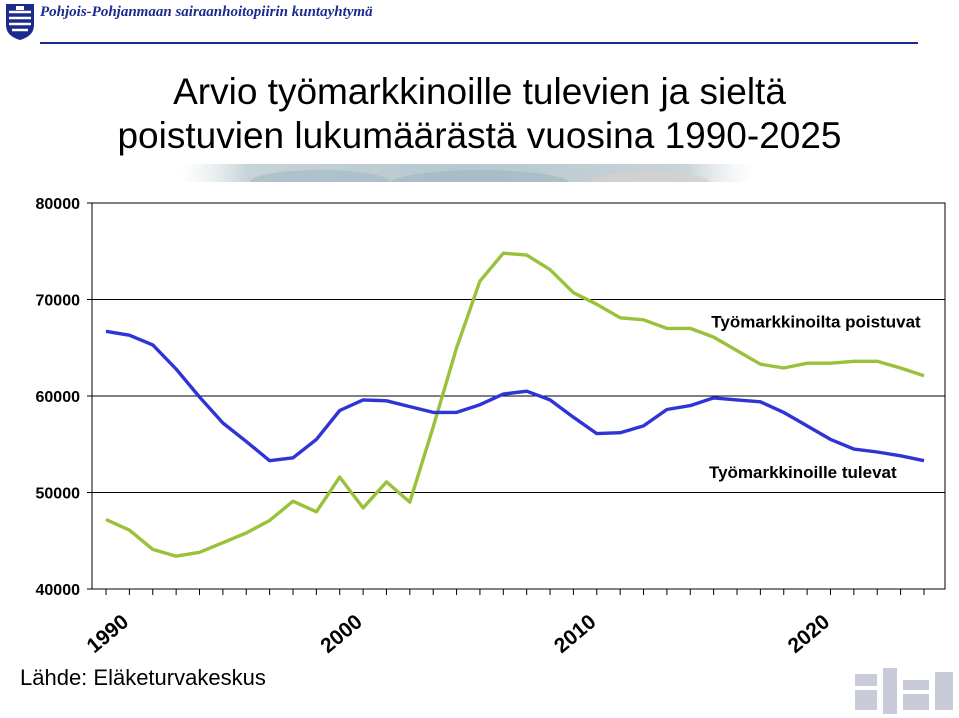 The image size is (959, 718). What do you see at coordinates (58, 494) in the screenshot?
I see `y-tick-label: 50000` at bounding box center [58, 494].